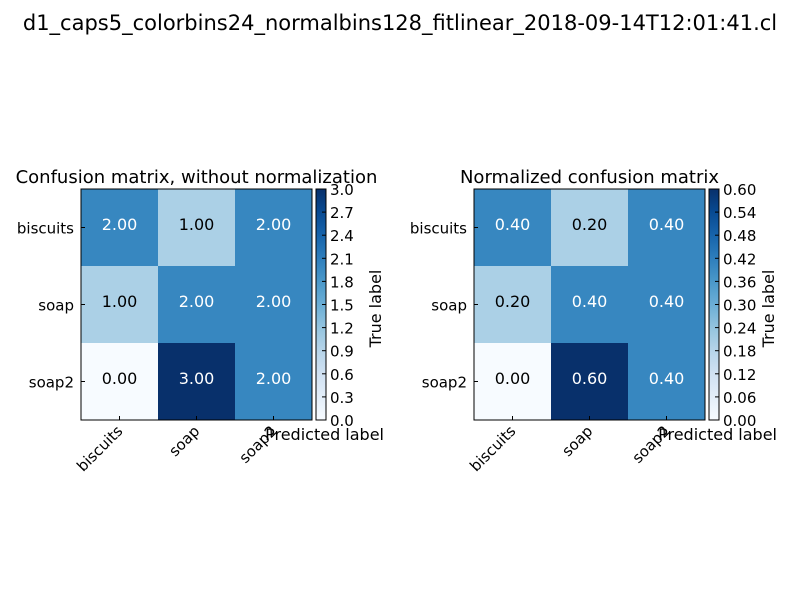 The image size is (800, 600). Describe the element at coordinates (342, 329) in the screenshot. I see `colorbar-tick-label: 1.2` at that location.